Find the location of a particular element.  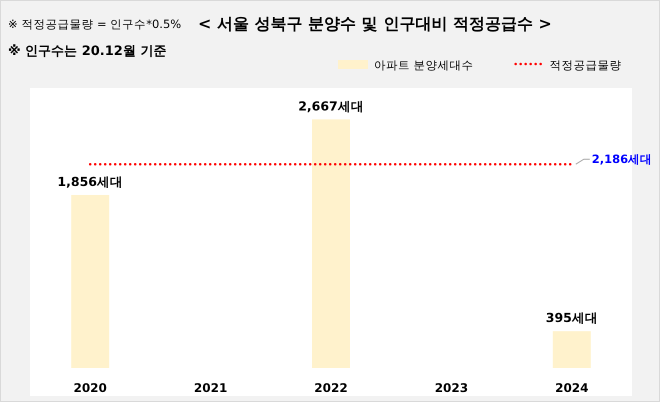

data-label: 2,667세대 is located at coordinates (331, 106).